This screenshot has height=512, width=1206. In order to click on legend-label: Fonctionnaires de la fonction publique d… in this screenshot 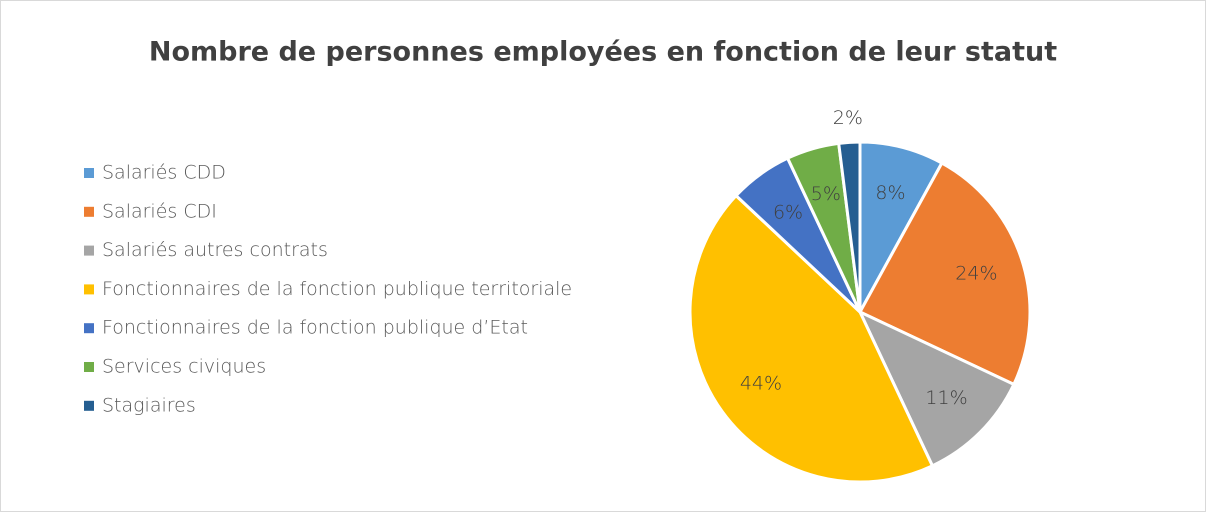, I will do `click(315, 328)`.